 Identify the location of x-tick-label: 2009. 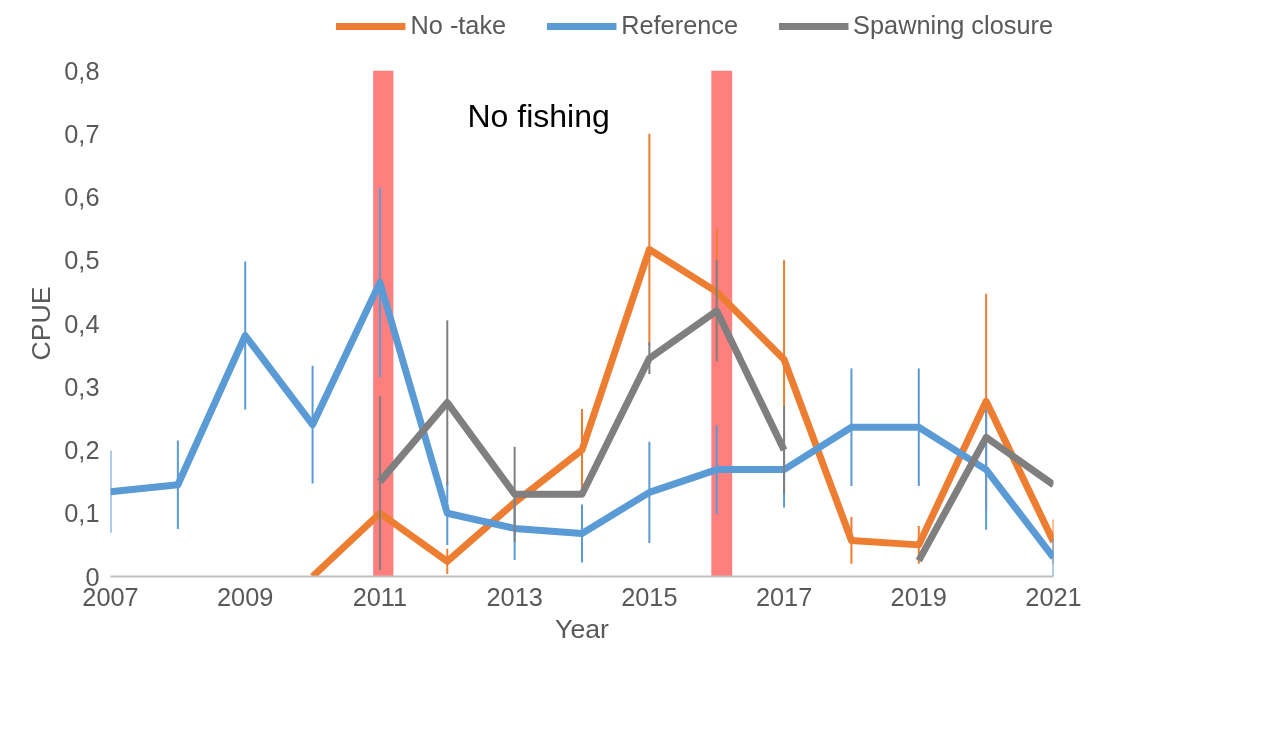
(245, 596).